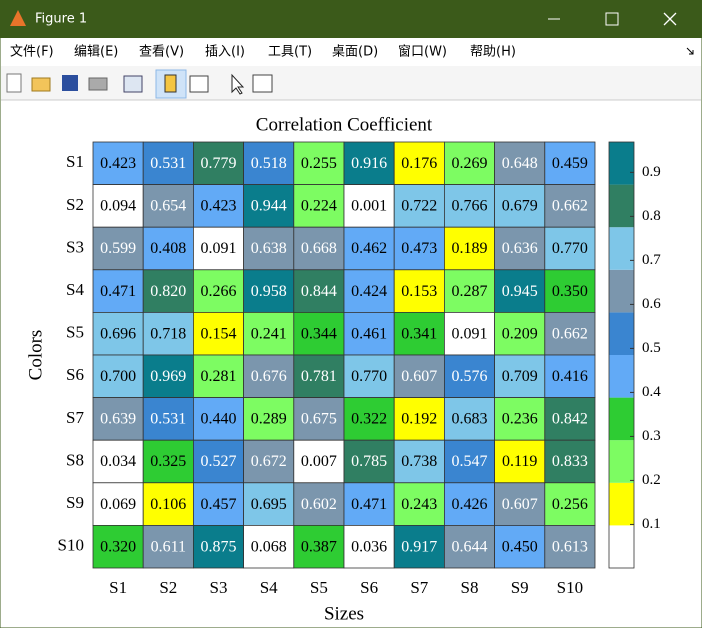 The width and height of the screenshot is (702, 628). Describe the element at coordinates (369, 206) in the screenshot. I see `cell-label: 0.001` at that location.